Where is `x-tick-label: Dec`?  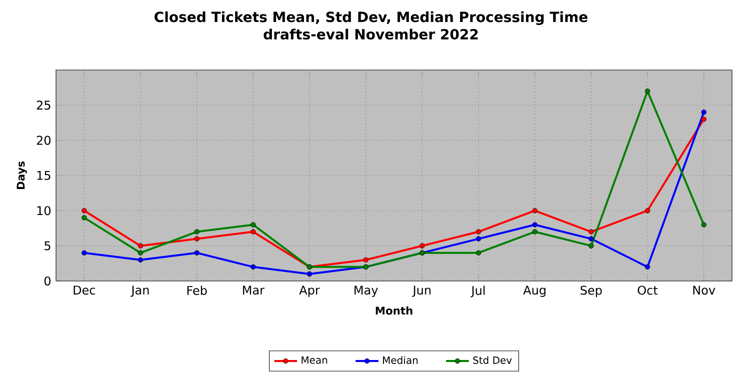 x-tick-label: Dec is located at coordinates (85, 290).